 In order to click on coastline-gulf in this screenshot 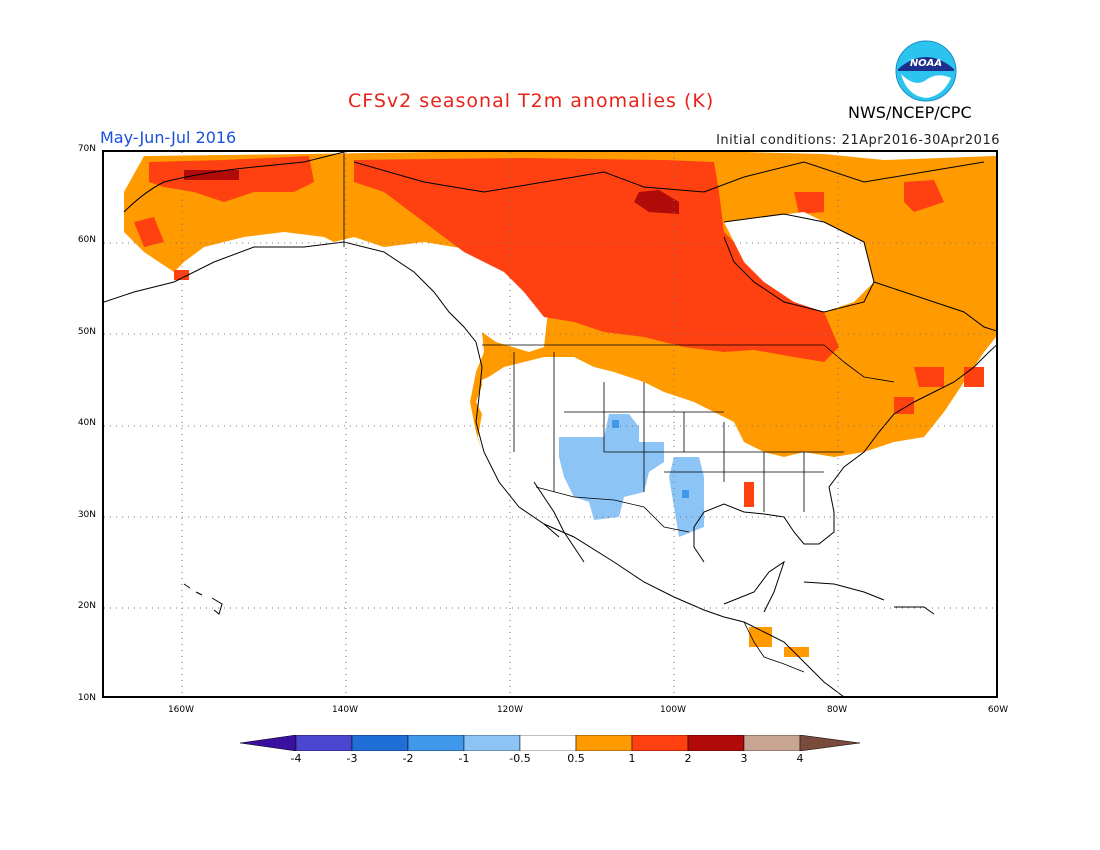, I will do `click(764, 533)`.